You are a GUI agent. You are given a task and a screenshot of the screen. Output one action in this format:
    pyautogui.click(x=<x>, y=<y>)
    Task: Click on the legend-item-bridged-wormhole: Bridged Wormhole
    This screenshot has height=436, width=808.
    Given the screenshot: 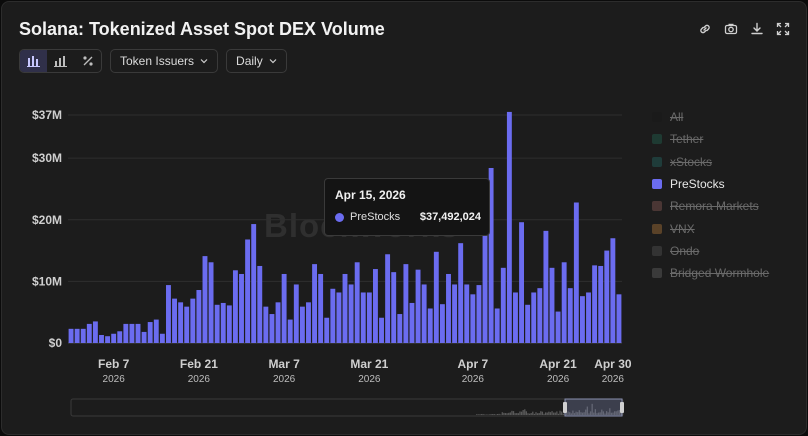 What is the action you would take?
    pyautogui.click(x=710, y=273)
    